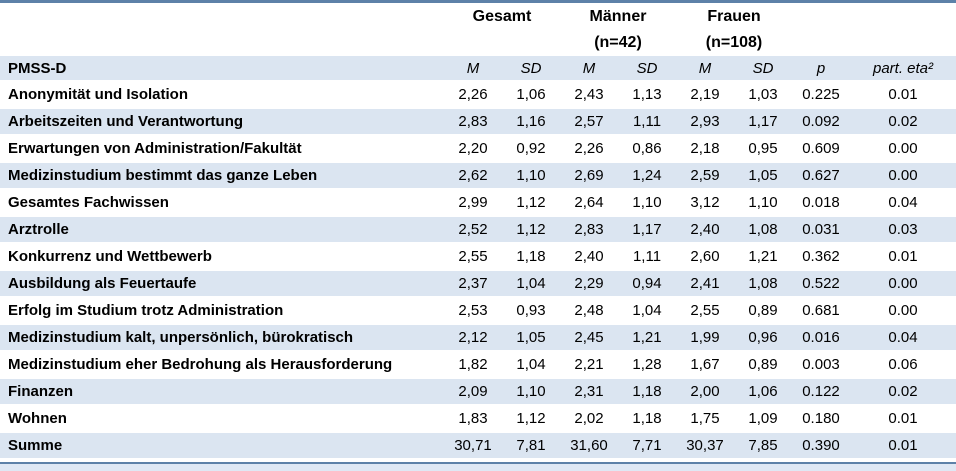 The image size is (956, 471). What do you see at coordinates (763, 418) in the screenshot?
I see `cell-value: 1,09` at bounding box center [763, 418].